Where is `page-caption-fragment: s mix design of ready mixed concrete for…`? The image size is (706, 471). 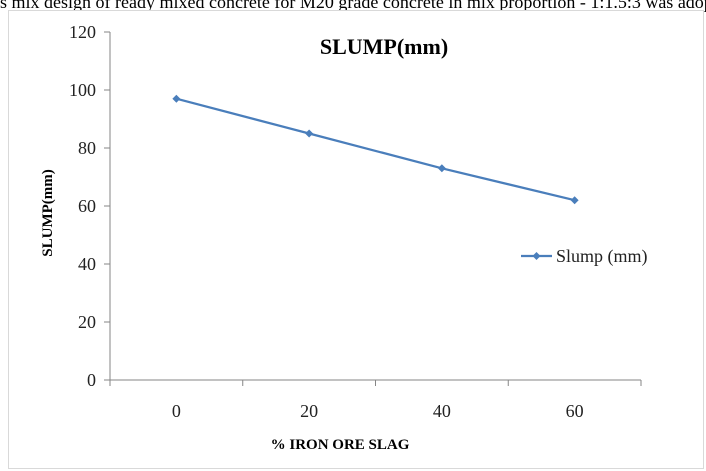
page-caption-fragment: s mix design of ready mixed concrete for… is located at coordinates (353, 6).